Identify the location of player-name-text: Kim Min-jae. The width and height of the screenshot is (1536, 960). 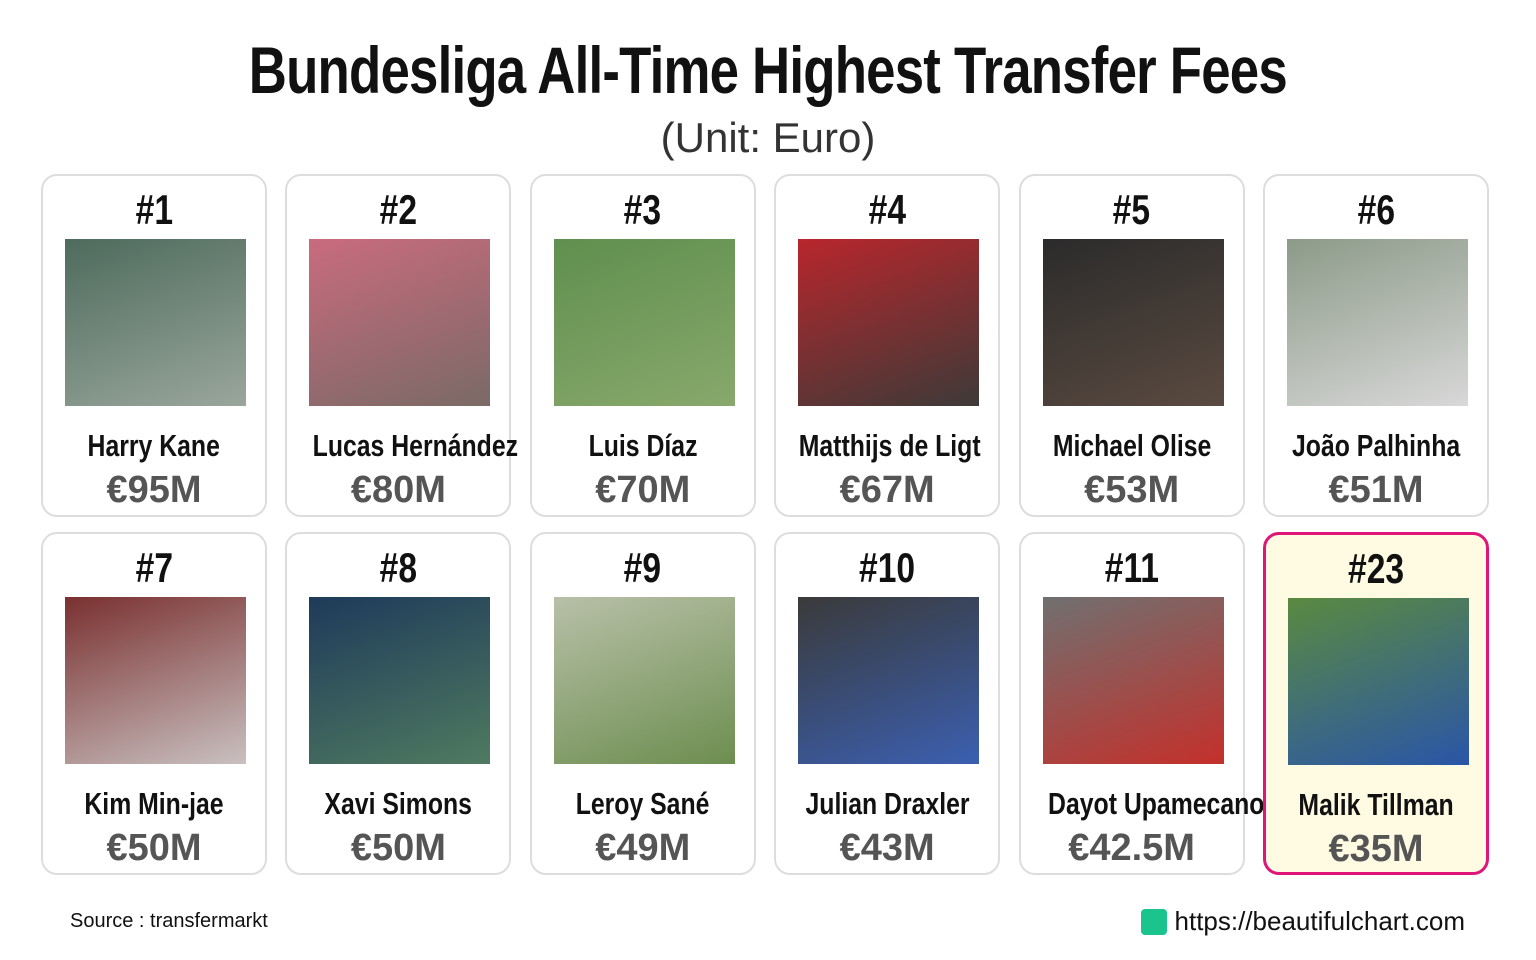
(154, 803).